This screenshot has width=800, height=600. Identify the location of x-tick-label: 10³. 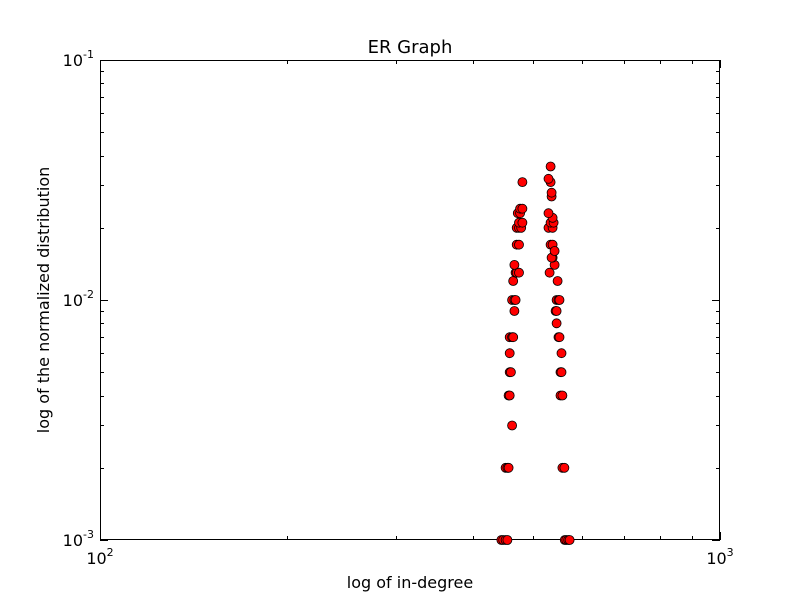
(719, 557).